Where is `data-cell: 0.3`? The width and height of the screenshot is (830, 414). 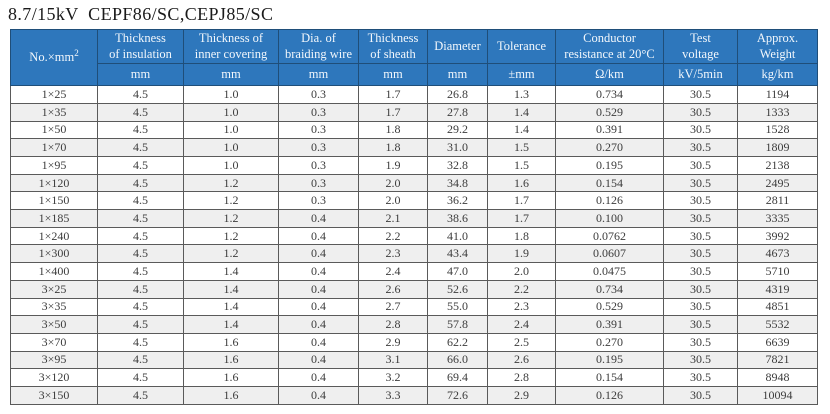 data-cell: 0.3 is located at coordinates (318, 112).